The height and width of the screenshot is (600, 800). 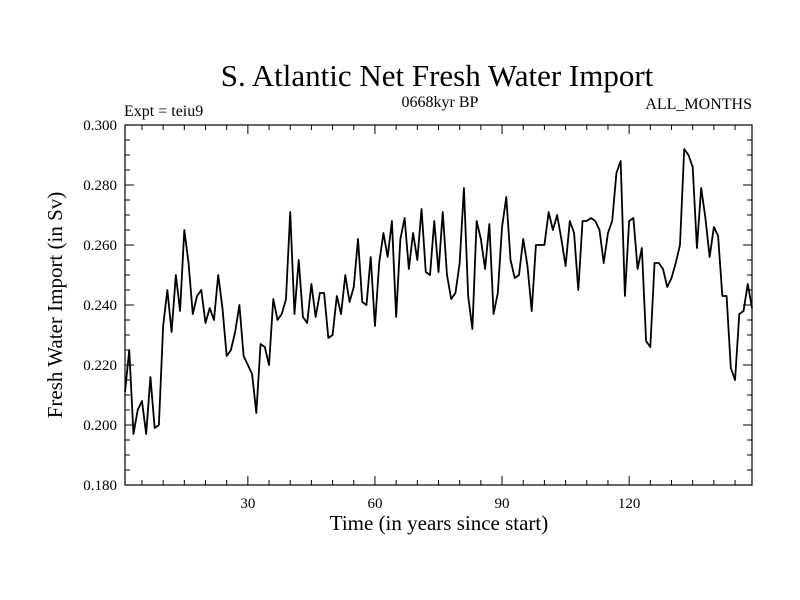 I want to click on y-tick-label: 0.240, so click(x=100, y=306).